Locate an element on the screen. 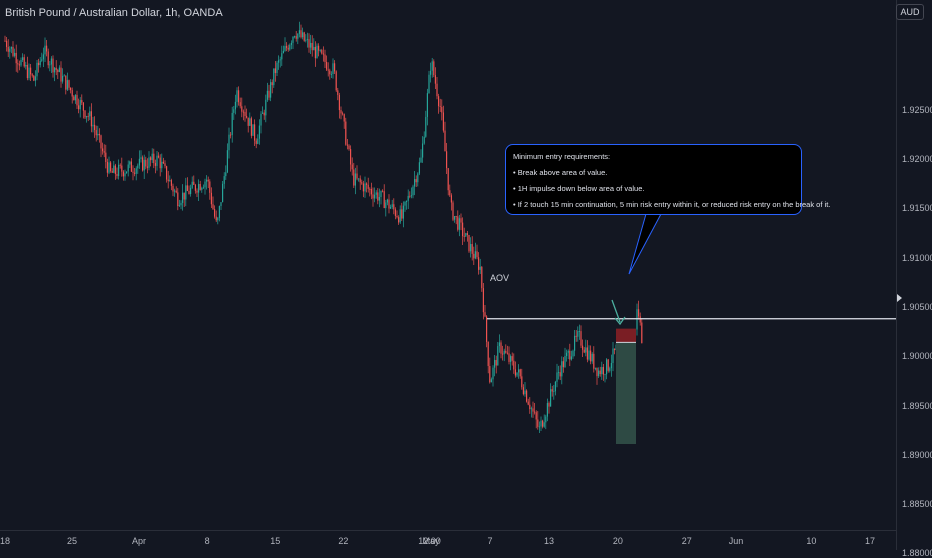 The width and height of the screenshot is (932, 558). price-tick-label: 1.90500 is located at coordinates (917, 306).